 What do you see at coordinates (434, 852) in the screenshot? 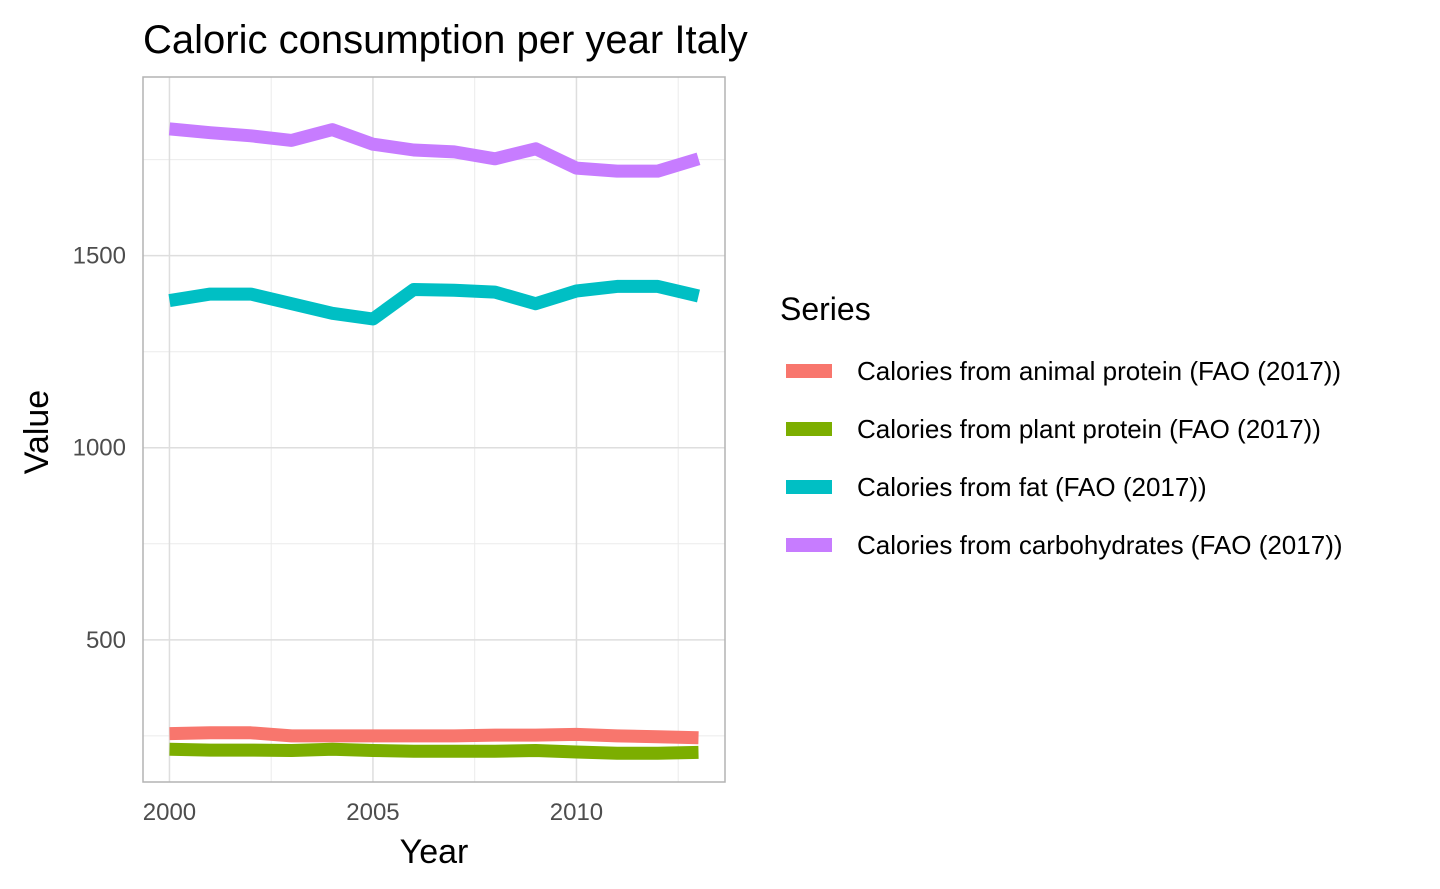
I see `x-axis-title: Year` at bounding box center [434, 852].